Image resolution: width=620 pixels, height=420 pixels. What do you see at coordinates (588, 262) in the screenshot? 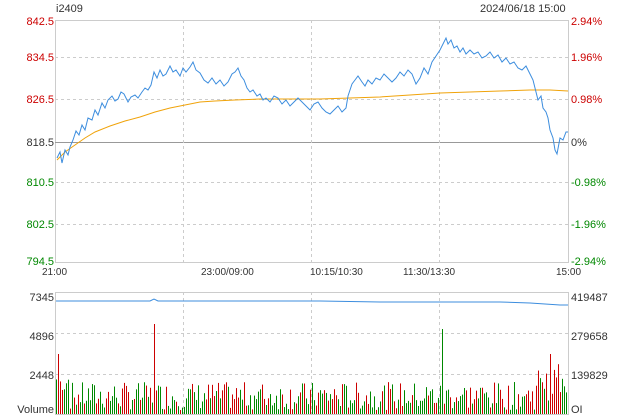
I see `pct-tick: -2.94%` at bounding box center [588, 262].